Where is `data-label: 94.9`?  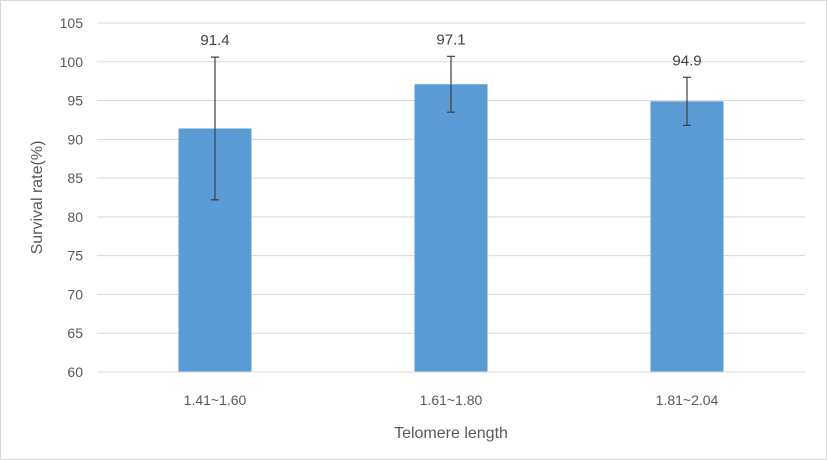
data-label: 94.9 is located at coordinates (686, 60).